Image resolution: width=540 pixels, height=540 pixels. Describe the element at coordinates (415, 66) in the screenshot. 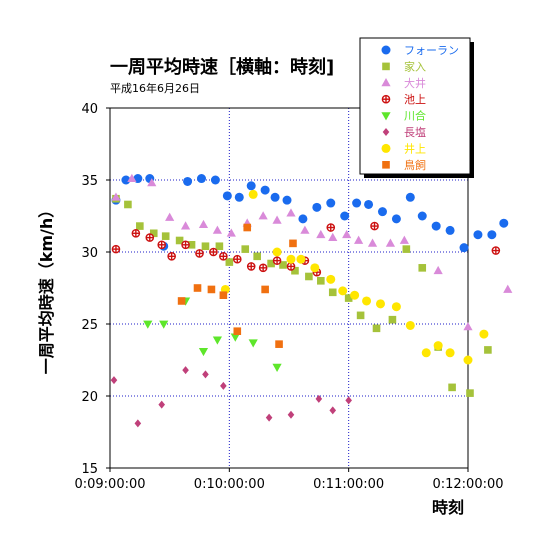

I see `legend-label: 家入` at that location.